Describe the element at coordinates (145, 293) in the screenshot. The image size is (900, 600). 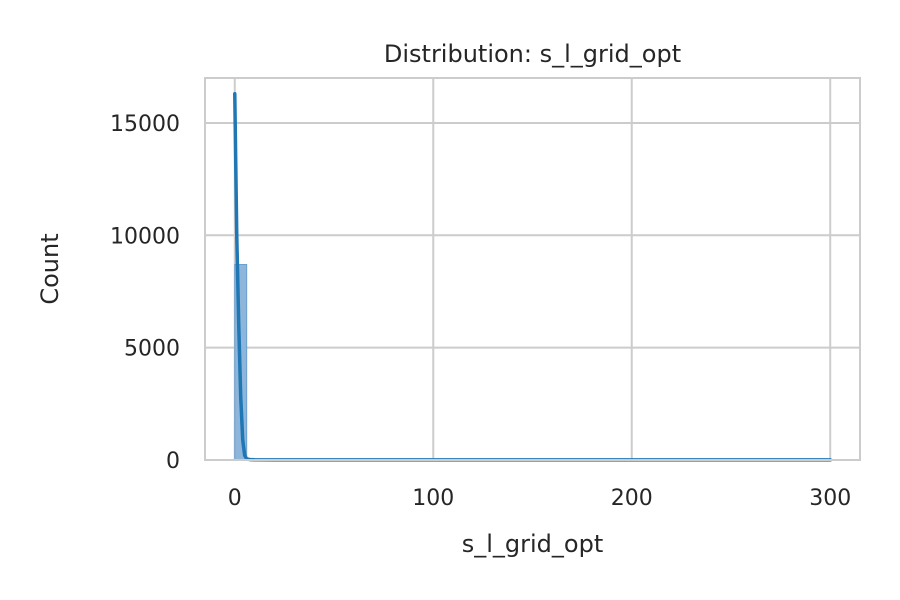
I see `y-tick-labels: 0 5000 10000 15000` at that location.